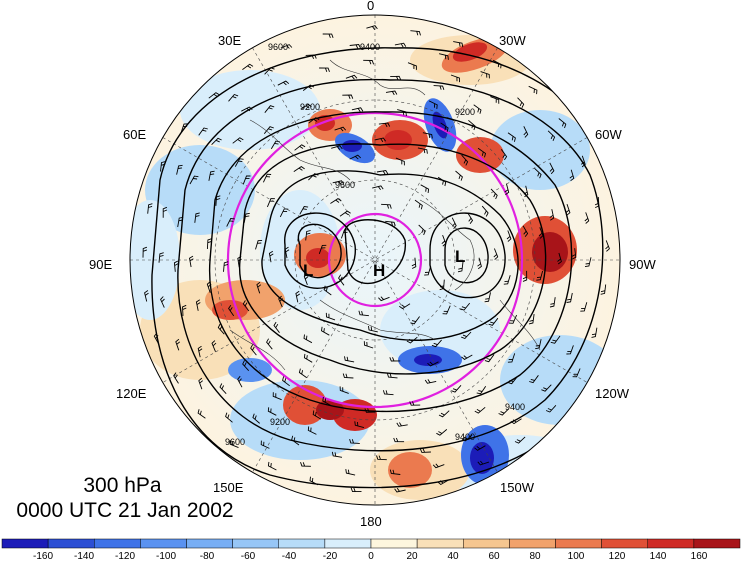 The height and width of the screenshot is (561, 742). Describe the element at coordinates (515, 407) in the screenshot. I see `contour-label: 9400` at that location.